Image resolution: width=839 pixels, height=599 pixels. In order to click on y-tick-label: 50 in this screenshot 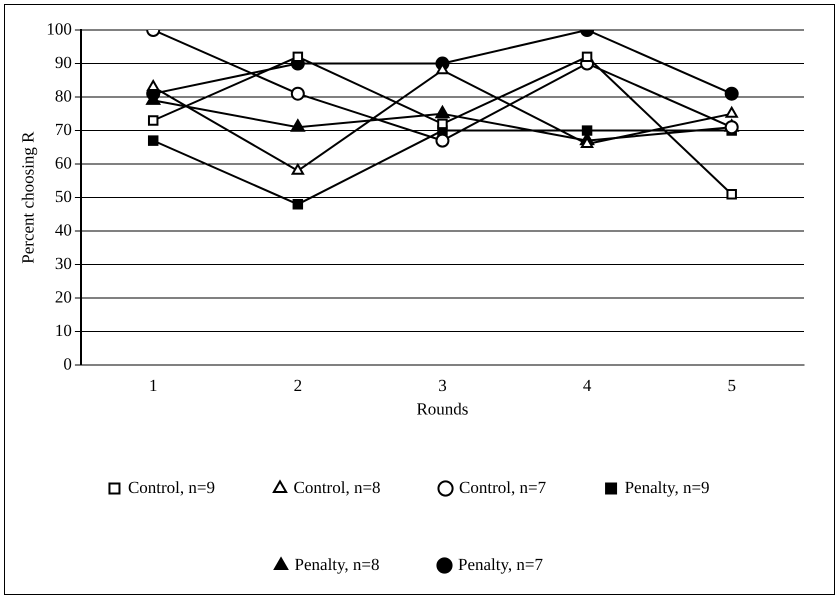, I will do `click(63, 196)`.